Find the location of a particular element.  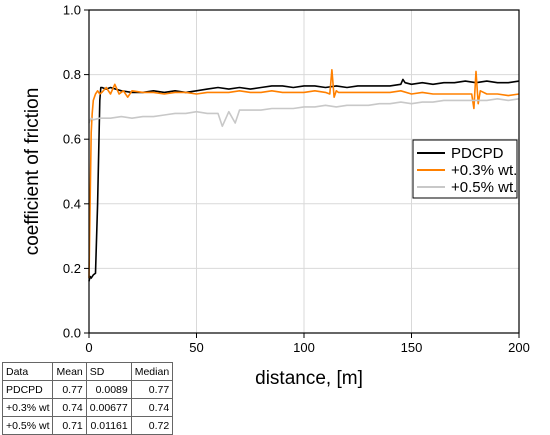

stats-header-mean: Mean is located at coordinates (69, 371).